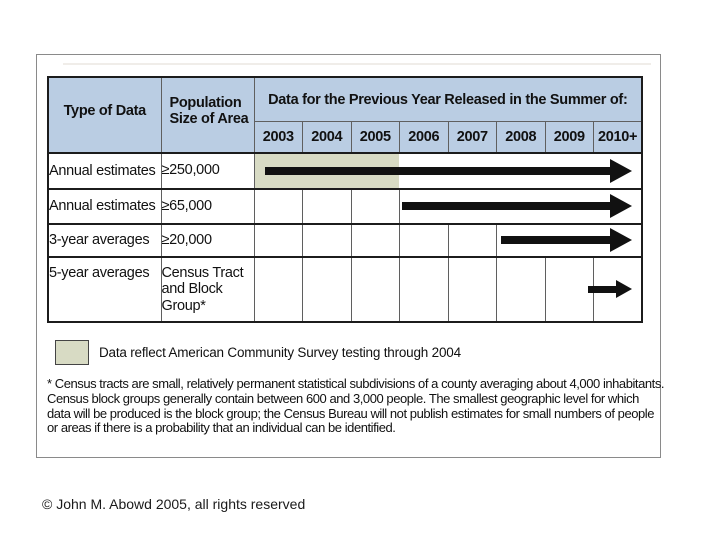 Image resolution: width=720 pixels, height=540 pixels. I want to click on col-header-population-size: Population Size of Area, so click(208, 115).